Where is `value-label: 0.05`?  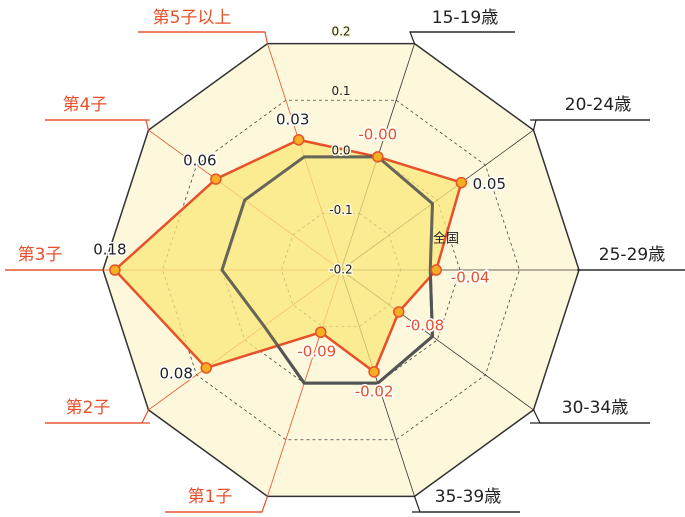 value-label: 0.05 is located at coordinates (489, 184).